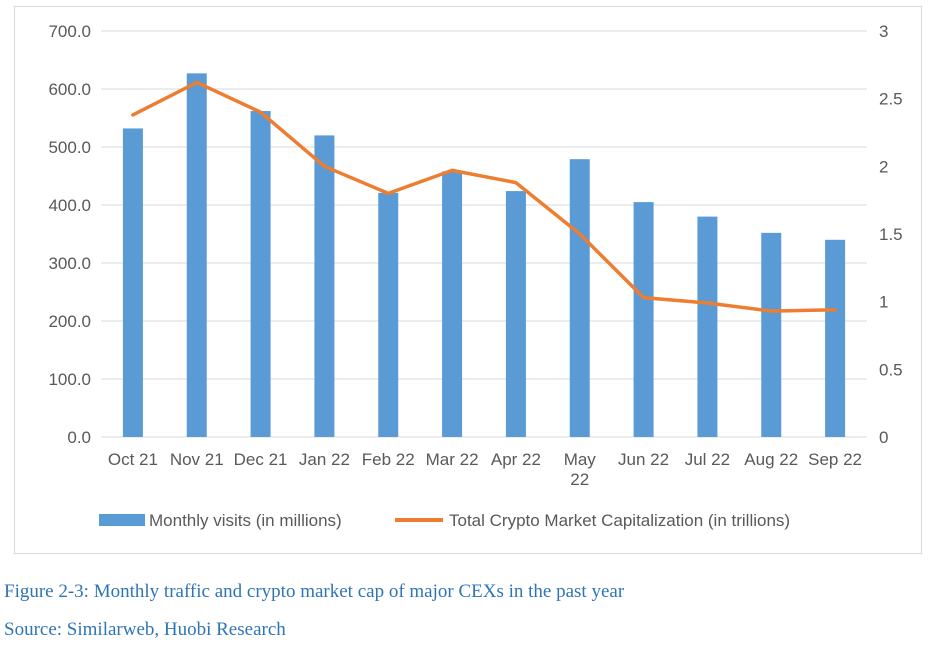 The image size is (941, 646). I want to click on y-left-tick-label: 0.0, so click(79, 437).